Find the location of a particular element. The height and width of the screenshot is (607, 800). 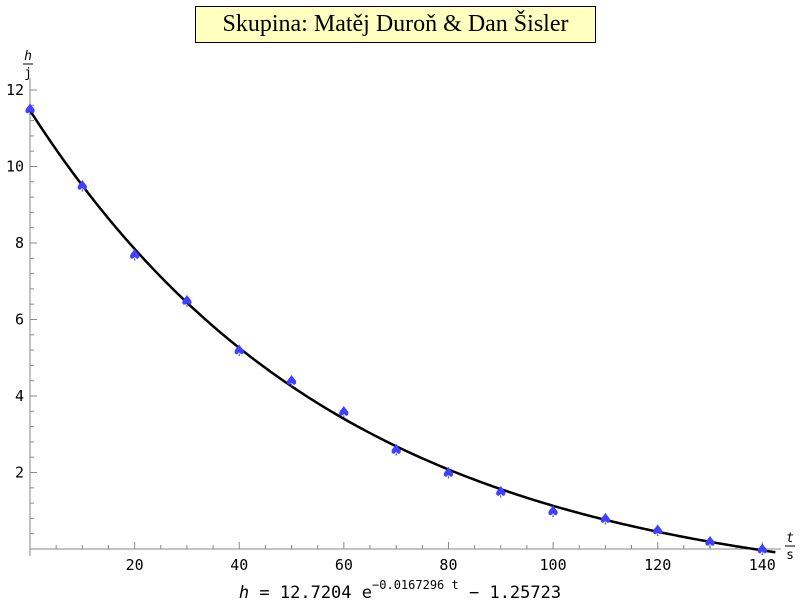

formula-lhs: h is located at coordinates (244, 593).